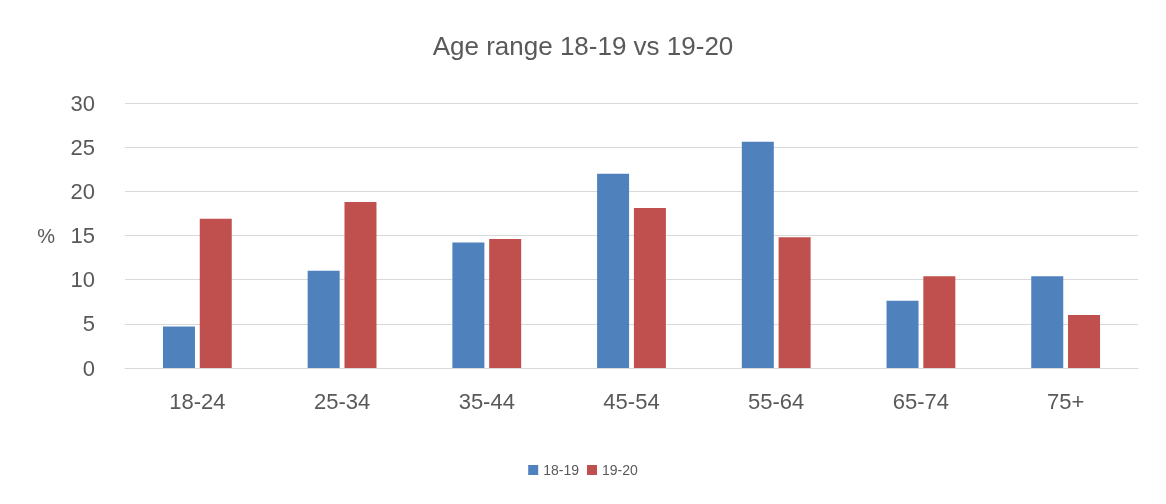 The width and height of the screenshot is (1166, 504). I want to click on x-tick-label: 65-74, so click(921, 401).